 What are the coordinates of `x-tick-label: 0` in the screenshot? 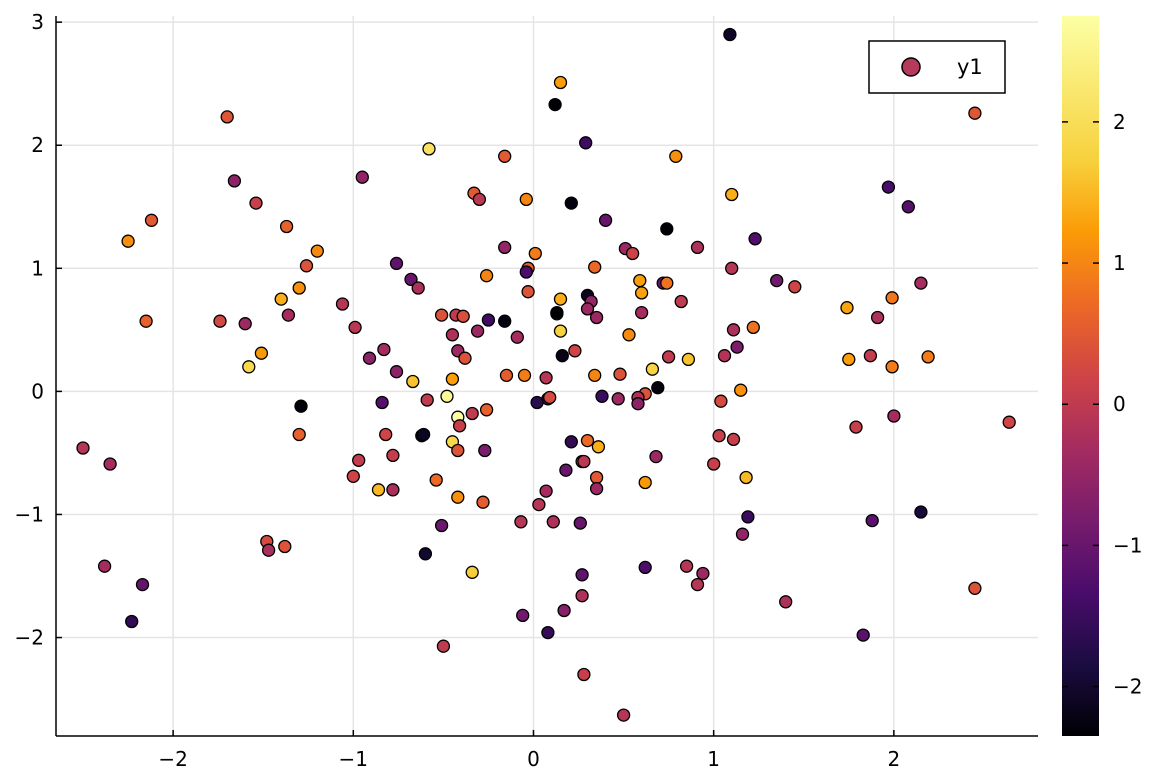 It's located at (533, 759).